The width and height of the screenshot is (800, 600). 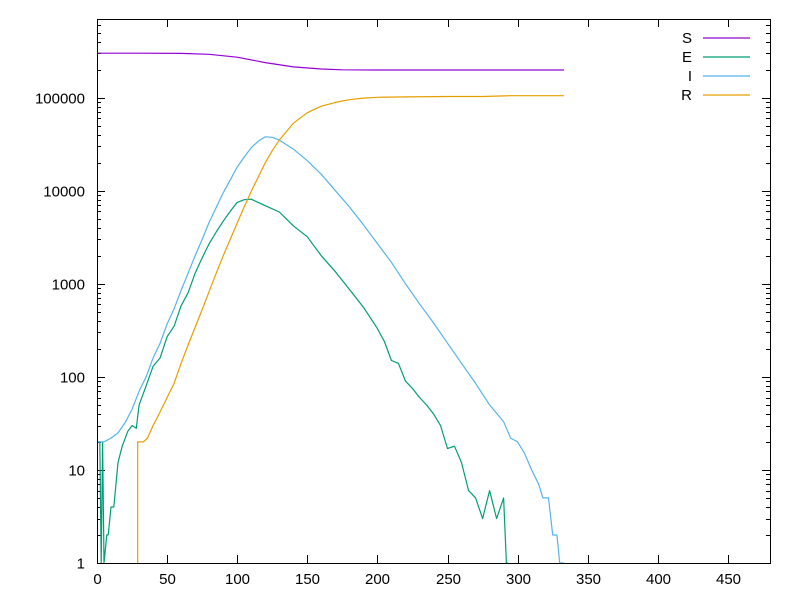 I want to click on legend-label-i: I, so click(x=690, y=76).